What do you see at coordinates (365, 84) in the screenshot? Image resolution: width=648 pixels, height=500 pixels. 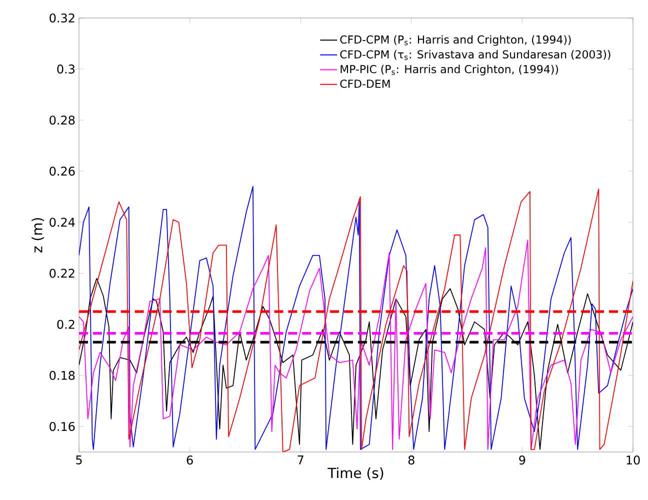 I see `legend-label: CFD-DEM` at bounding box center [365, 84].